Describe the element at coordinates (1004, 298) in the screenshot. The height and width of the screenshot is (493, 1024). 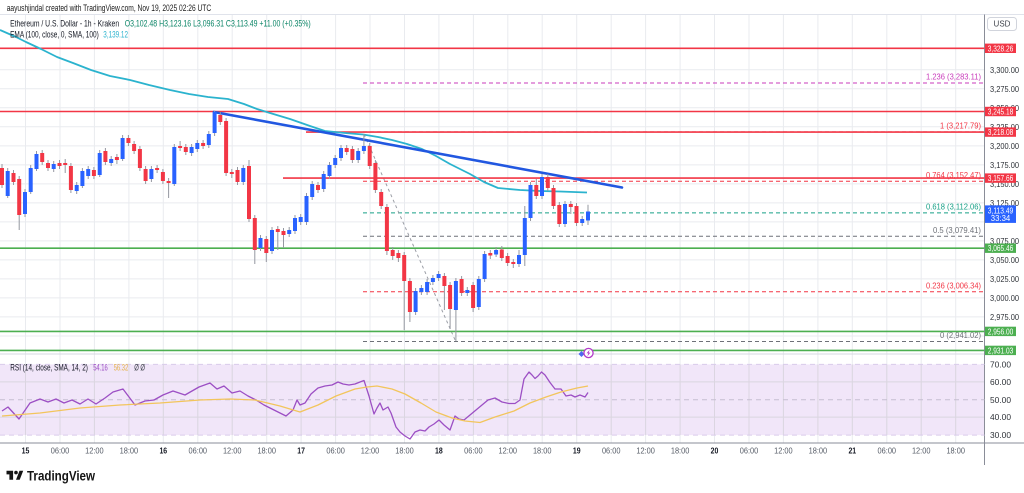
I see `svg-text: 3,000.00` at that location.